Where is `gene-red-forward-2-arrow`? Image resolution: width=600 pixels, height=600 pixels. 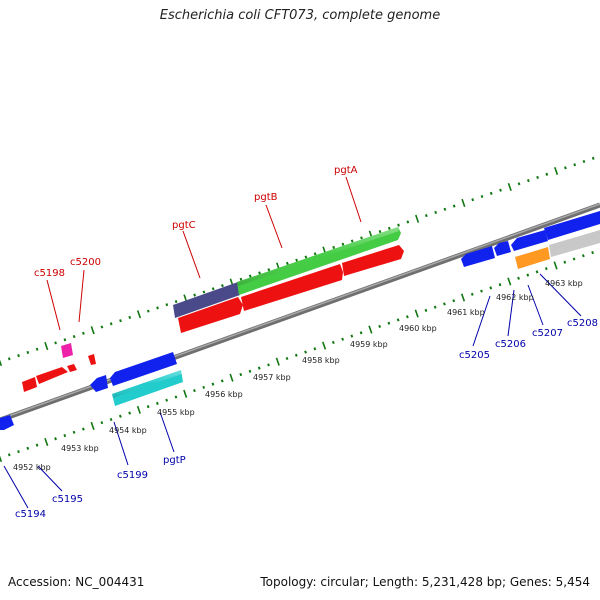
gene-red-forward-2-arrow is located at coordinates (292, 287).